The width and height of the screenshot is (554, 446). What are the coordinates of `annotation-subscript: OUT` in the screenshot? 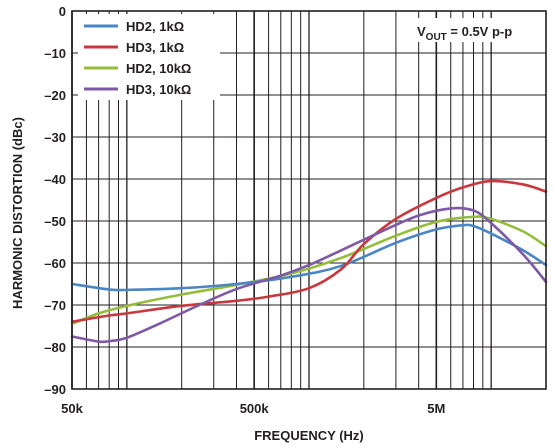 It's located at (436, 37).